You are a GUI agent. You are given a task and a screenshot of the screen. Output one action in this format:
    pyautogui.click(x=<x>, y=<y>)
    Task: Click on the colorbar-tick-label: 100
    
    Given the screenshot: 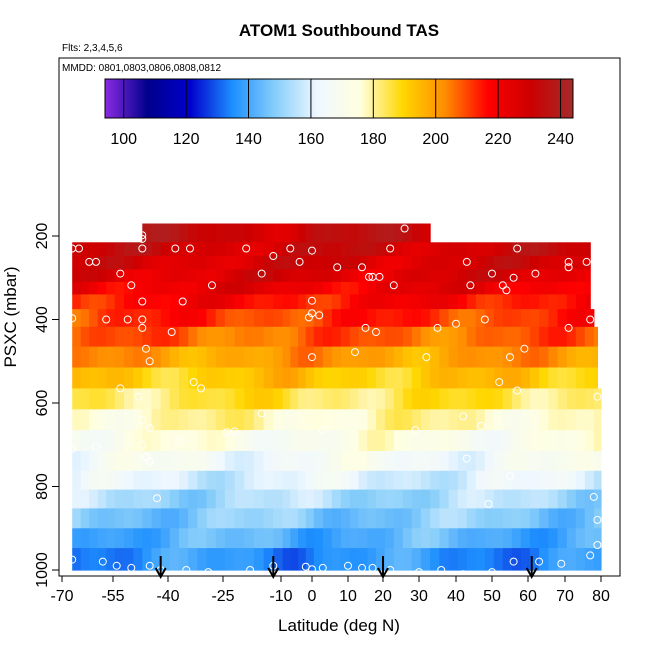 What is the action you would take?
    pyautogui.click(x=123, y=139)
    